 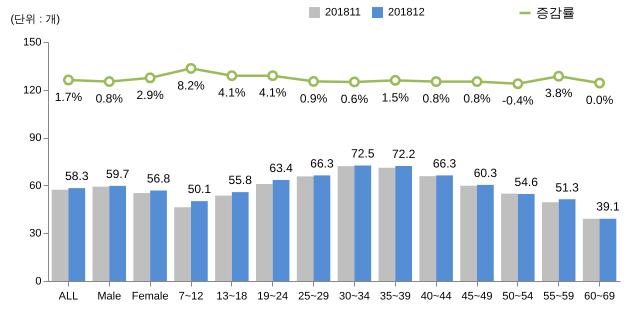 I want to click on legend-label: 증감률, so click(x=555, y=12).